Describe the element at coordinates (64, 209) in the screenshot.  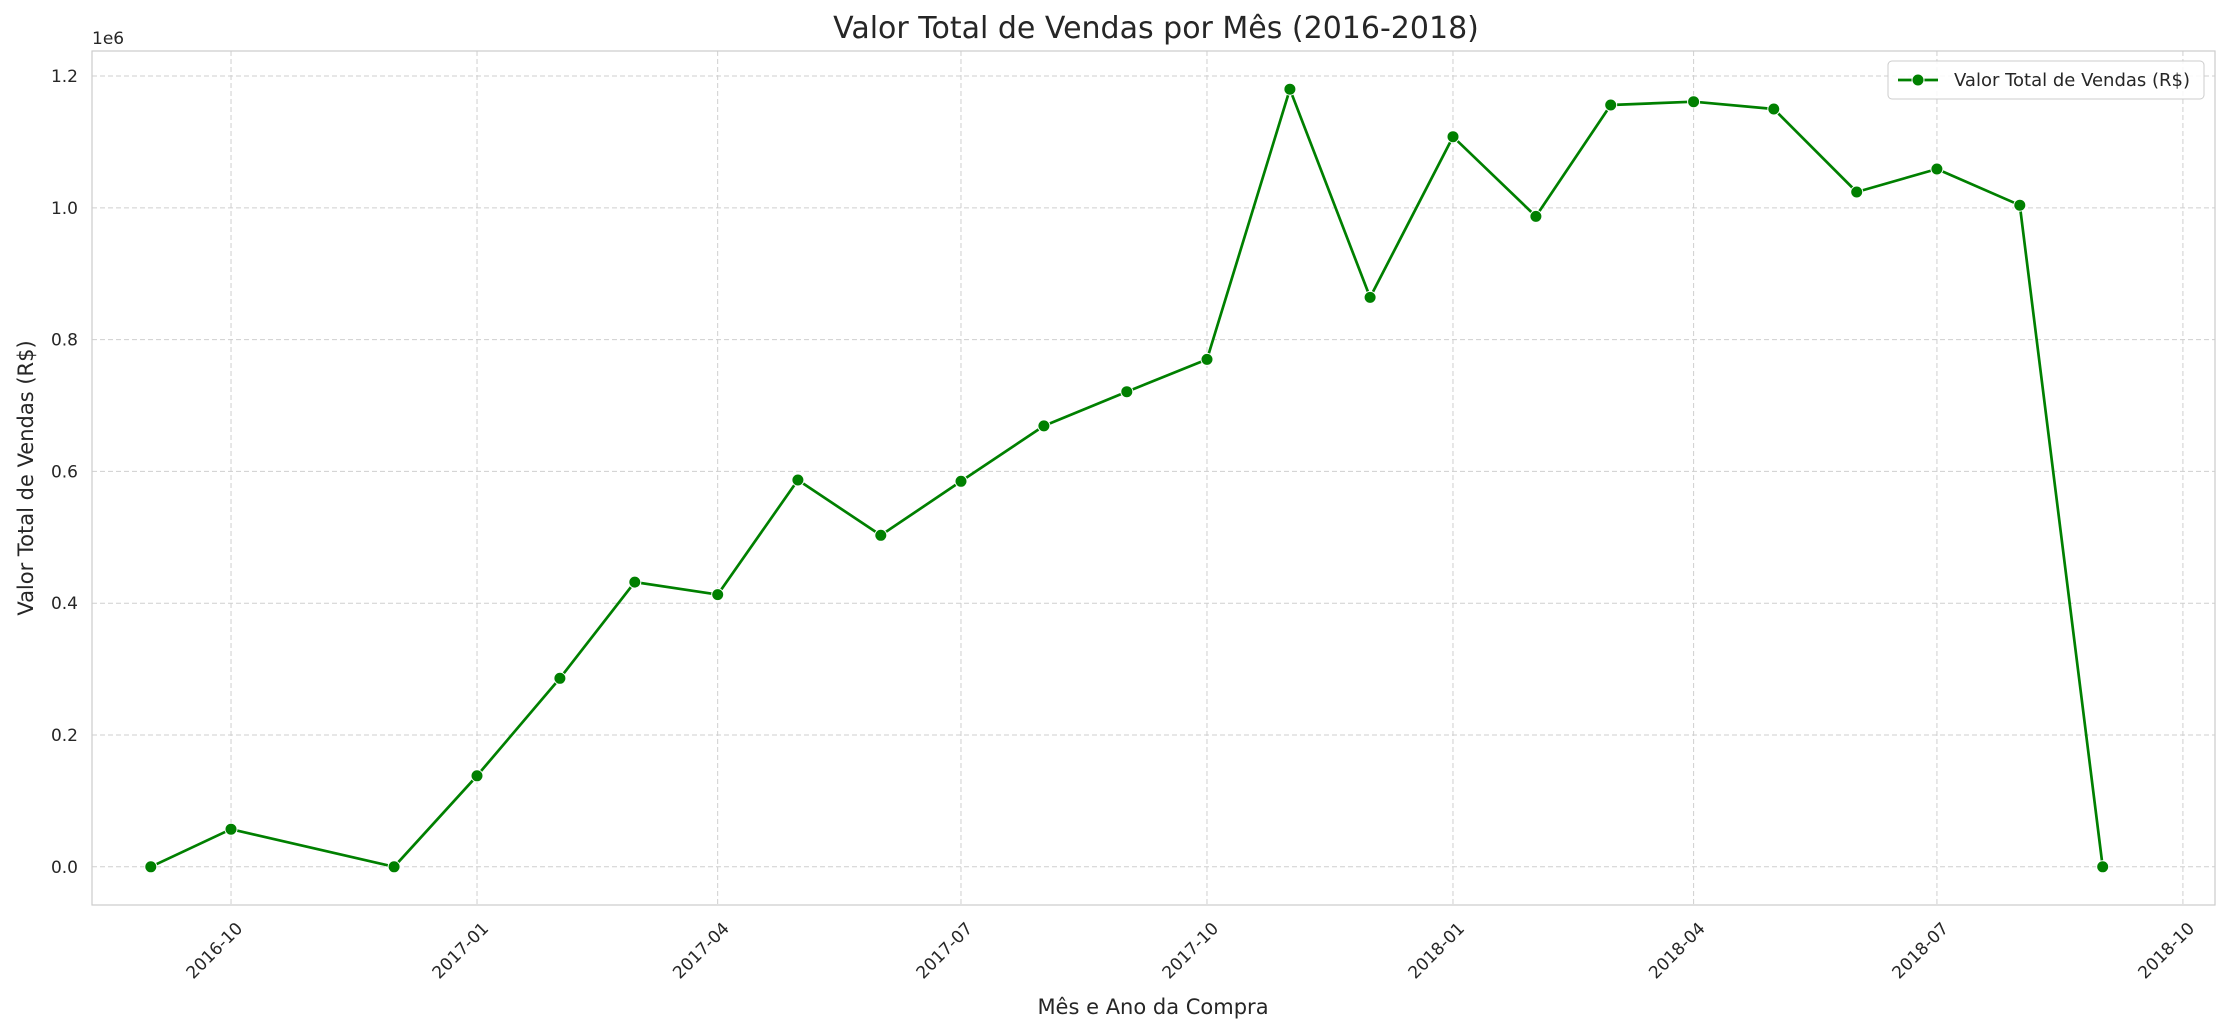
I see `y-tick-label: 1.0` at that location.